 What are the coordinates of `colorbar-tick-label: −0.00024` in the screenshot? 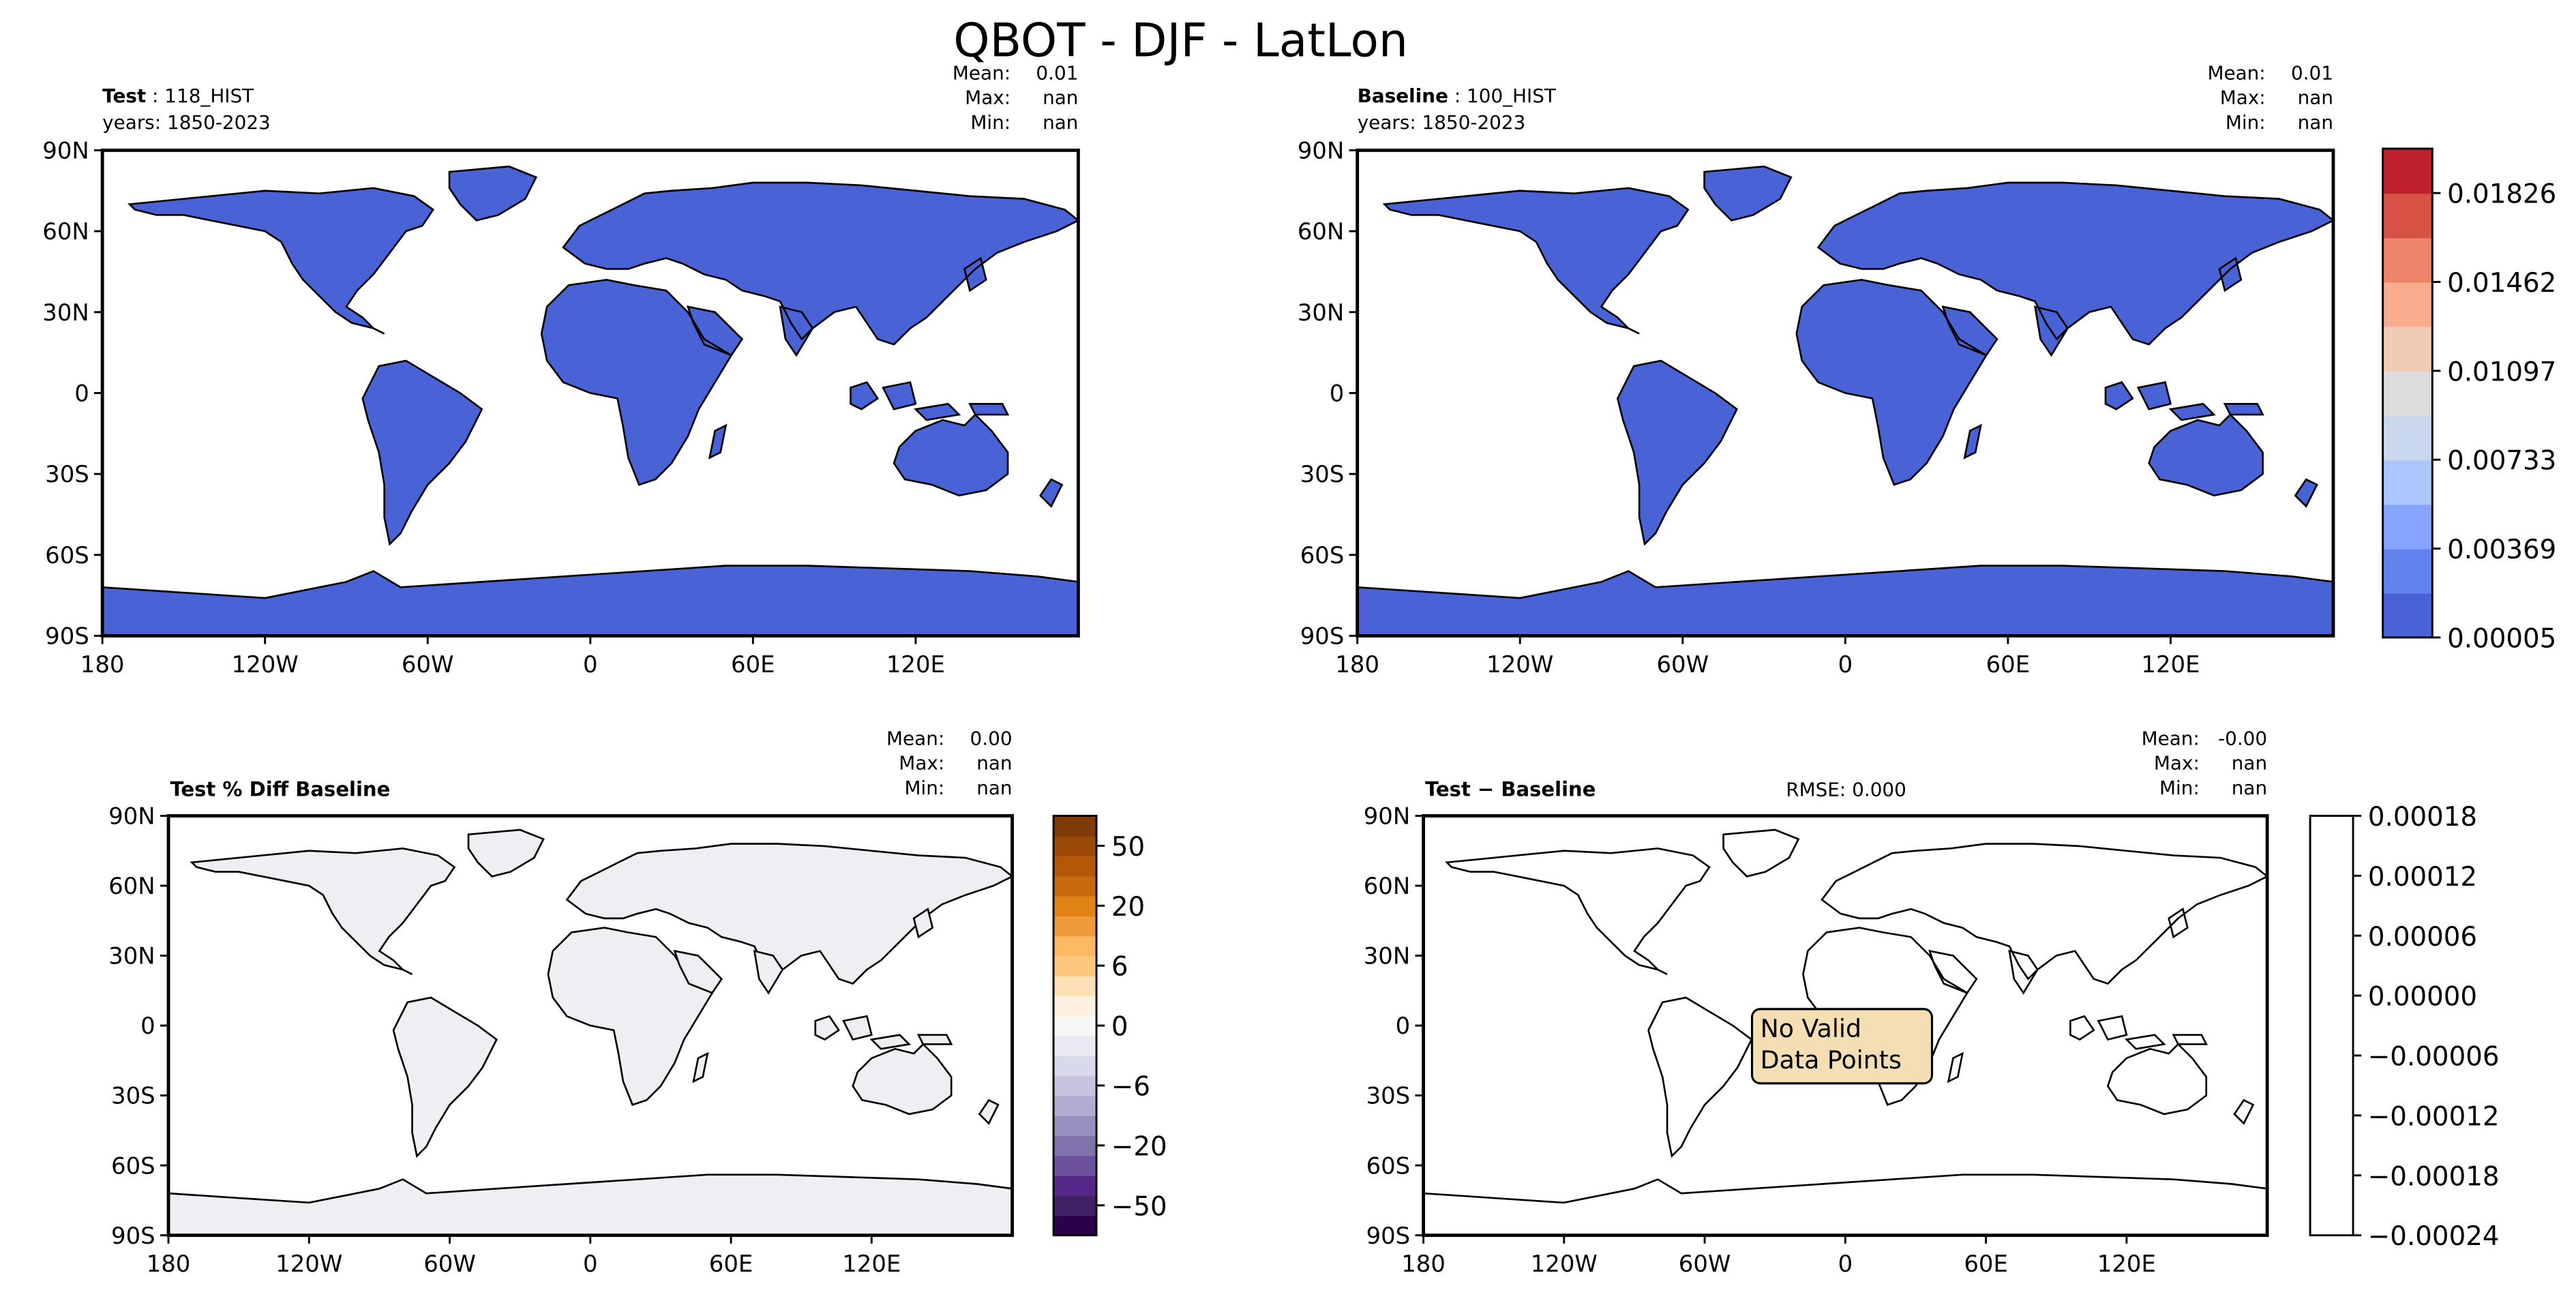 It's located at (2434, 1236).